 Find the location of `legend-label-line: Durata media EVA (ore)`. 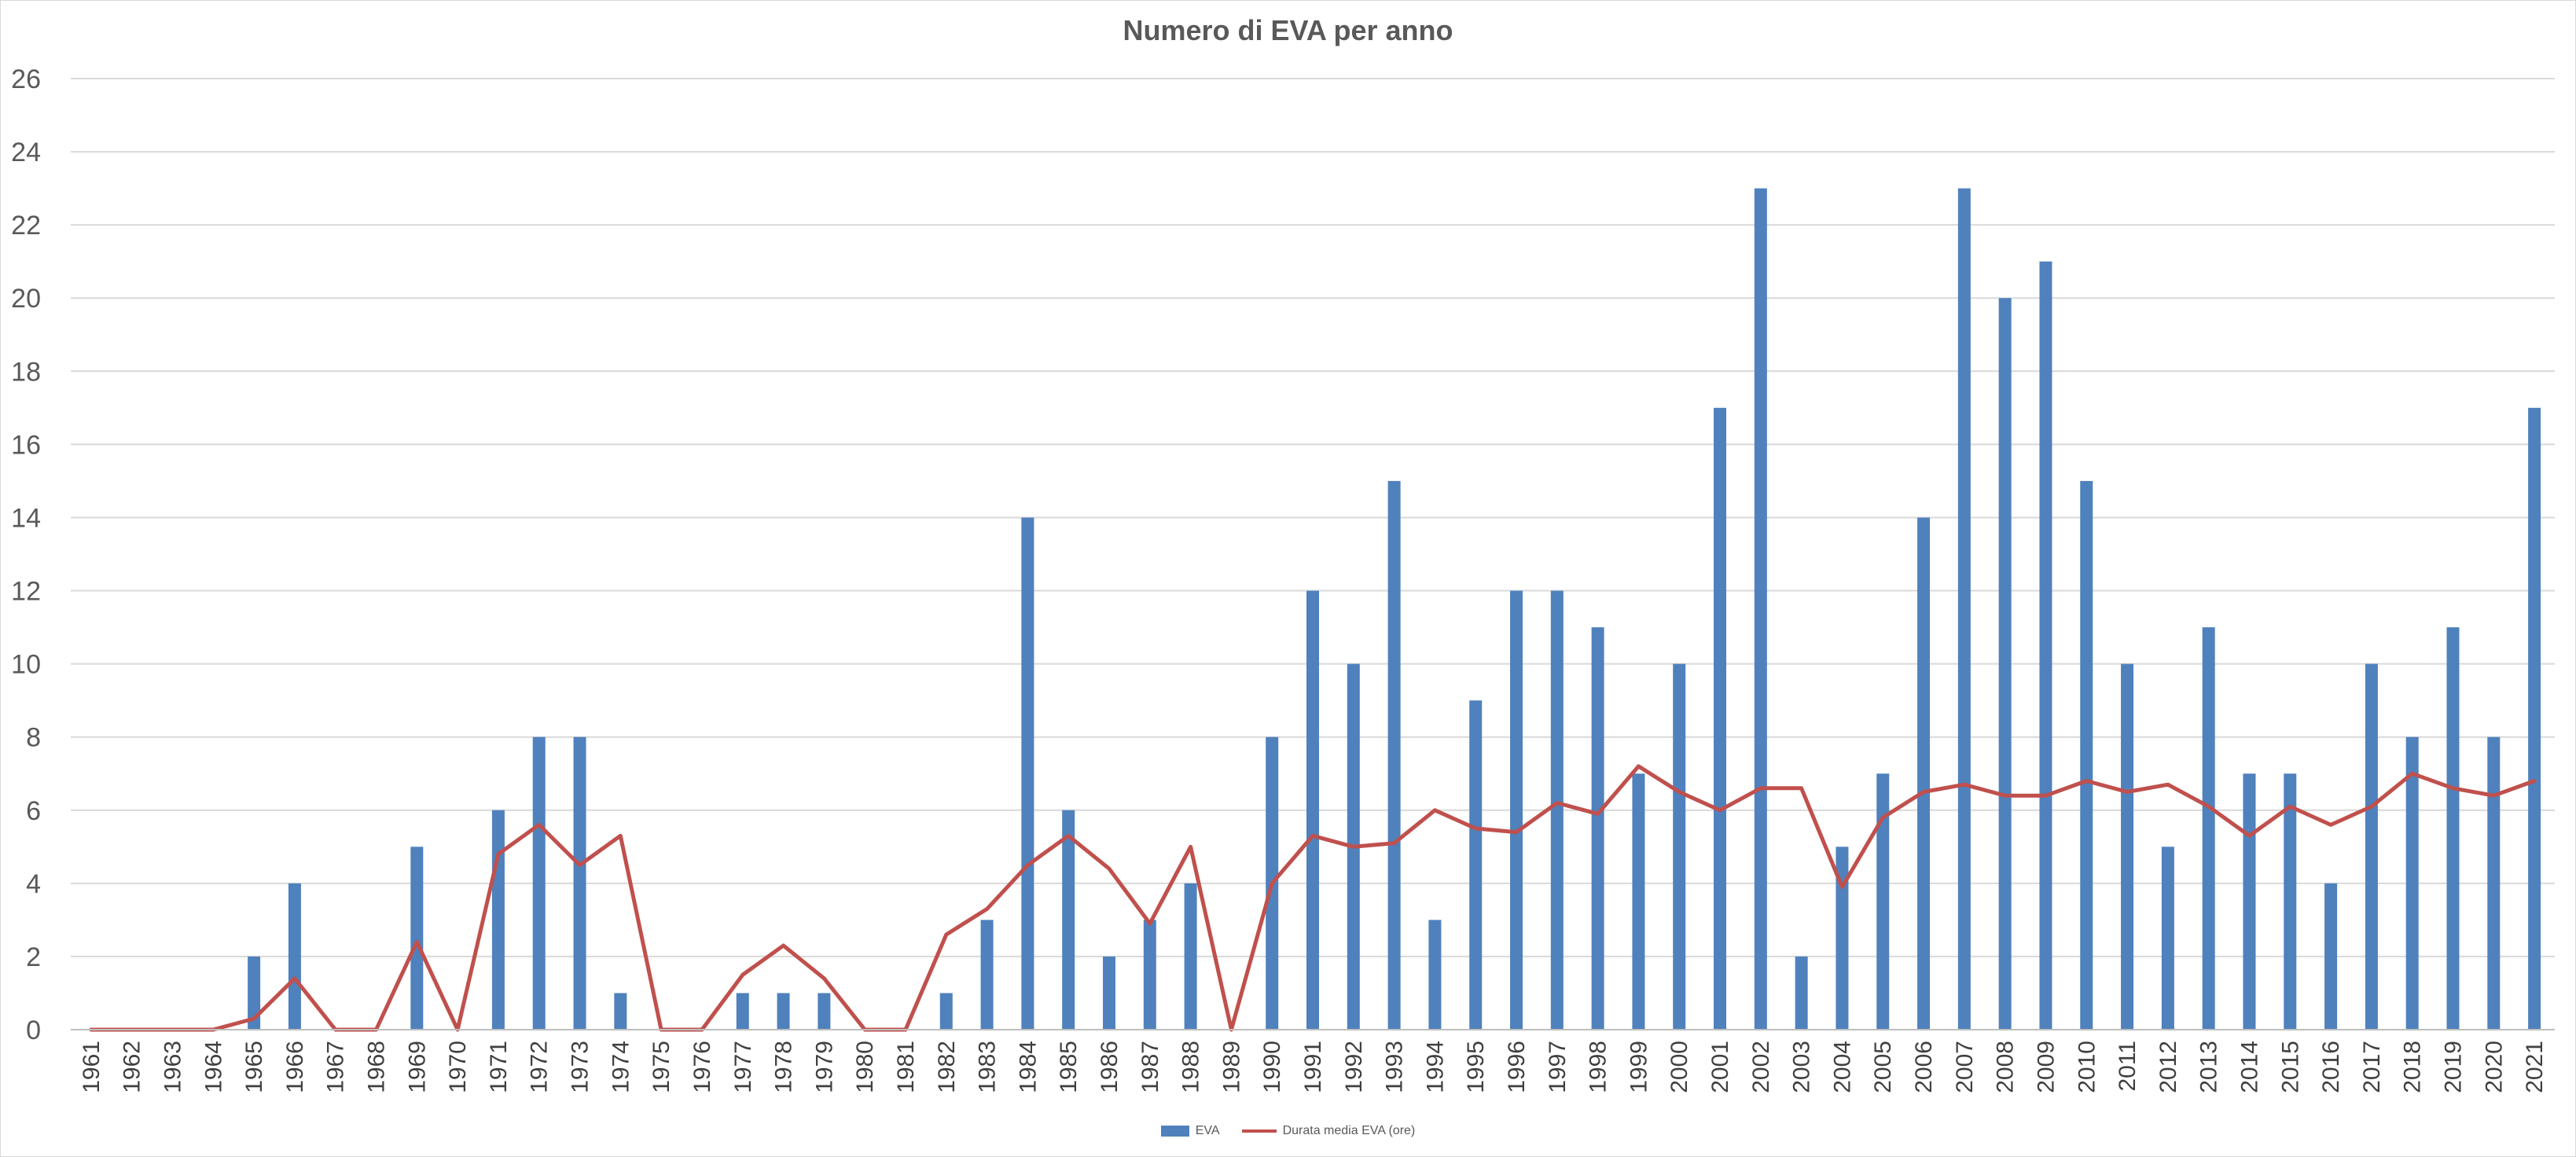

legend-label-line: Durata media EVA (ore) is located at coordinates (1349, 1130).